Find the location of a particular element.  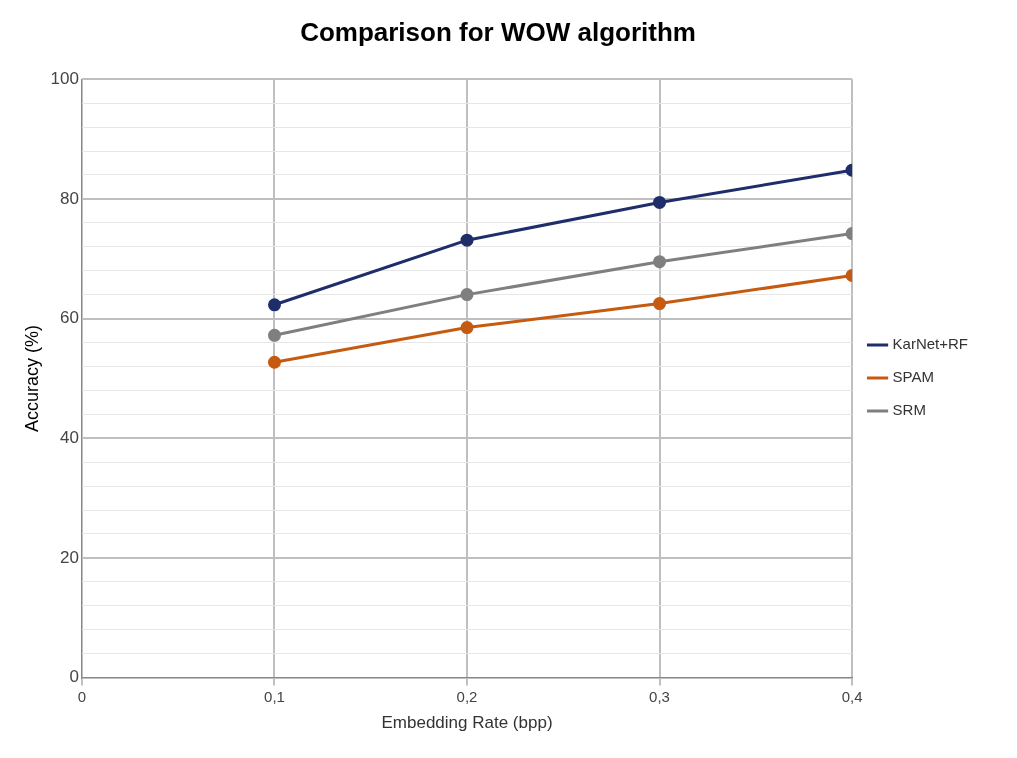

legend-label: KarNet+RF is located at coordinates (930, 344).